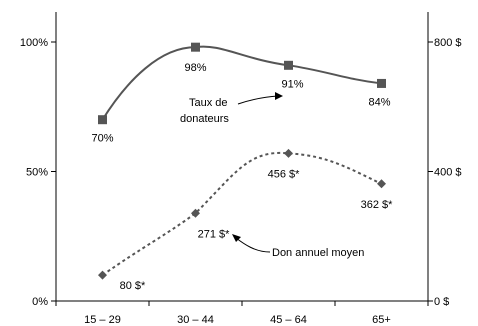  What do you see at coordinates (448, 43) in the screenshot?
I see `right-tick-label: 800 $` at bounding box center [448, 43].